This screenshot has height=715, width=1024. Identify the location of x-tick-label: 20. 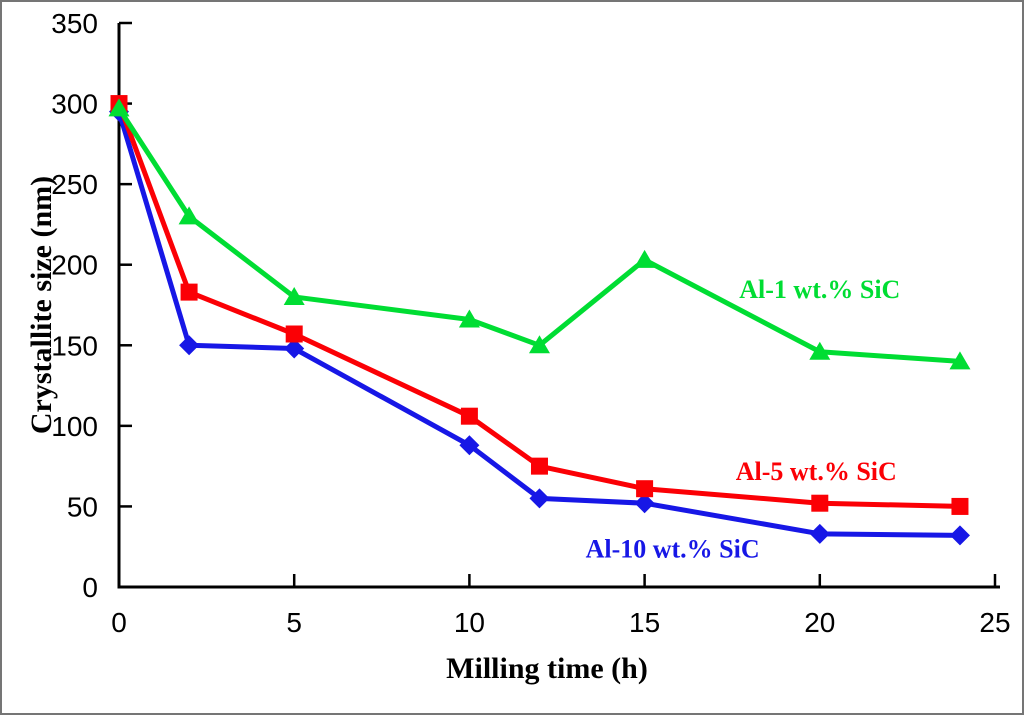
(819, 622).